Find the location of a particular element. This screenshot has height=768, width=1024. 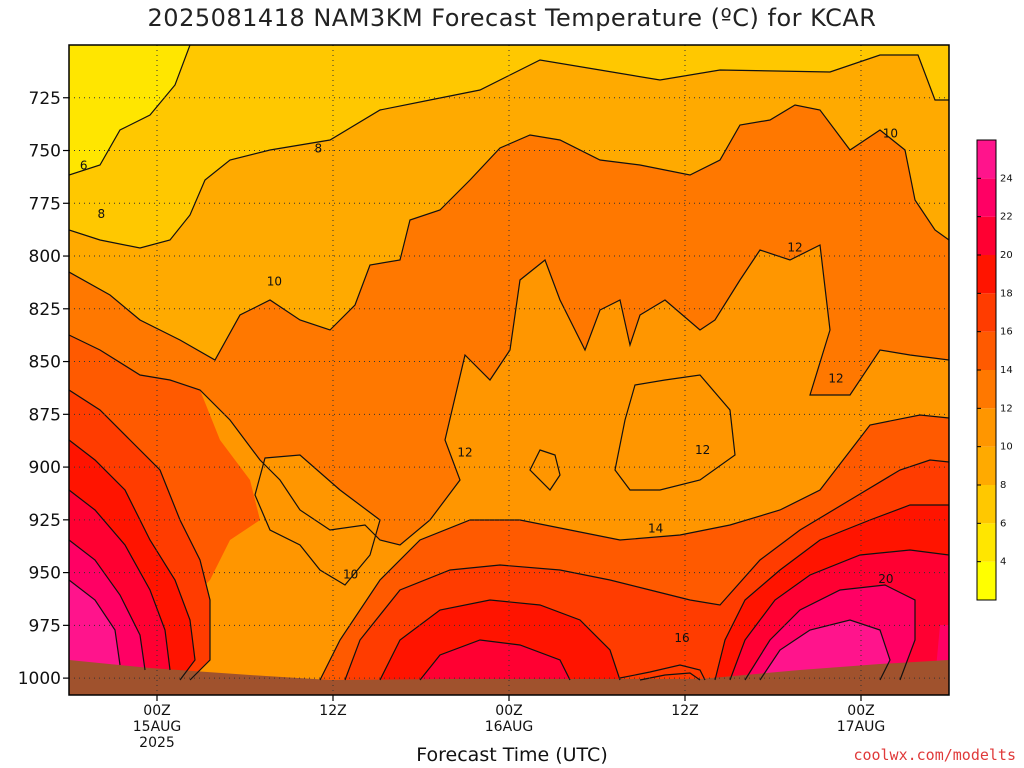

colorbar-label: 24 is located at coordinates (1006, 178).